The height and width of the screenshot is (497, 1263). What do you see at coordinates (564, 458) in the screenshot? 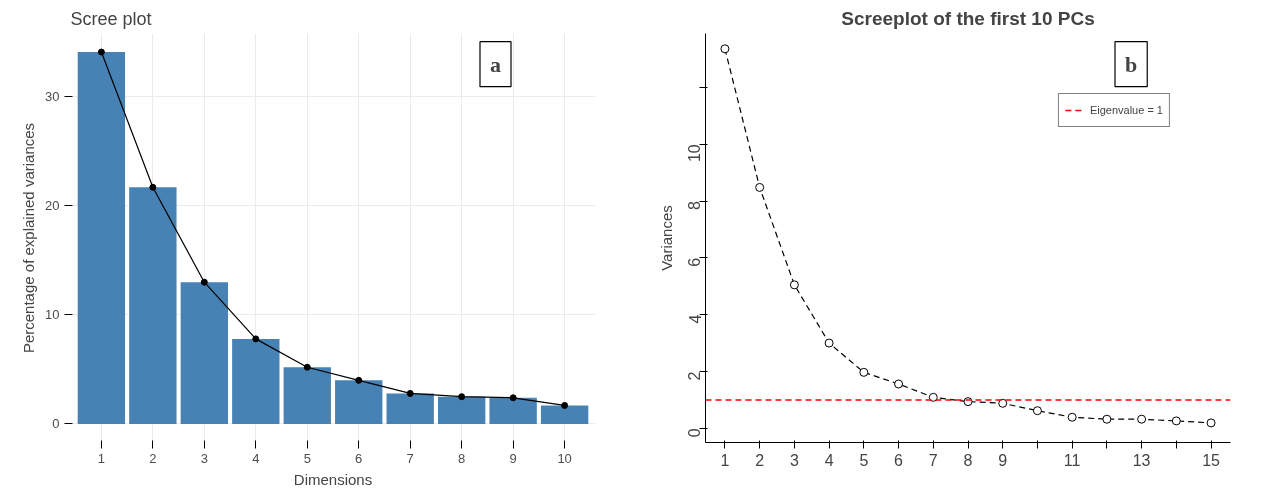
I see `x-tick-label: 10` at bounding box center [564, 458].